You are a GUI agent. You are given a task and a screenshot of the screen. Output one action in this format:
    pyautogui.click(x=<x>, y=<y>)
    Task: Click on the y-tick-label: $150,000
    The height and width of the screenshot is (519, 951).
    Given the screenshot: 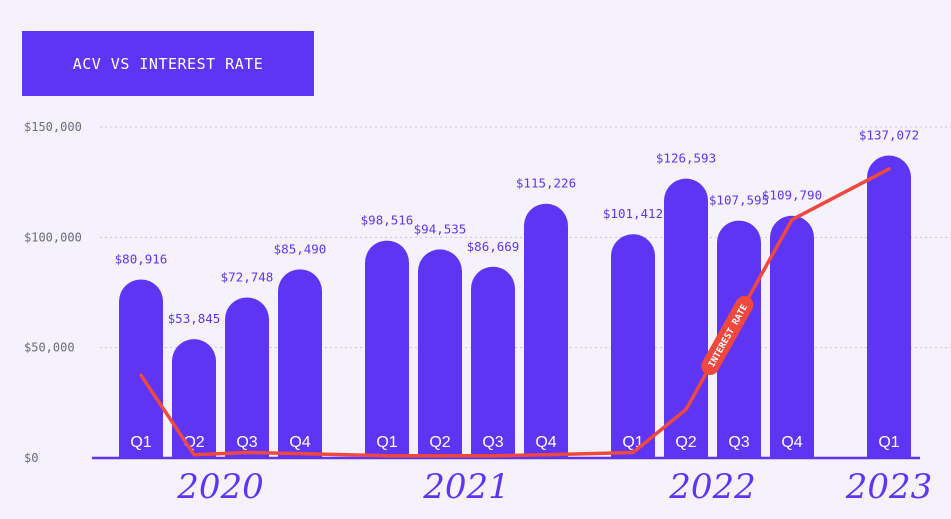 What is the action you would take?
    pyautogui.click(x=53, y=127)
    